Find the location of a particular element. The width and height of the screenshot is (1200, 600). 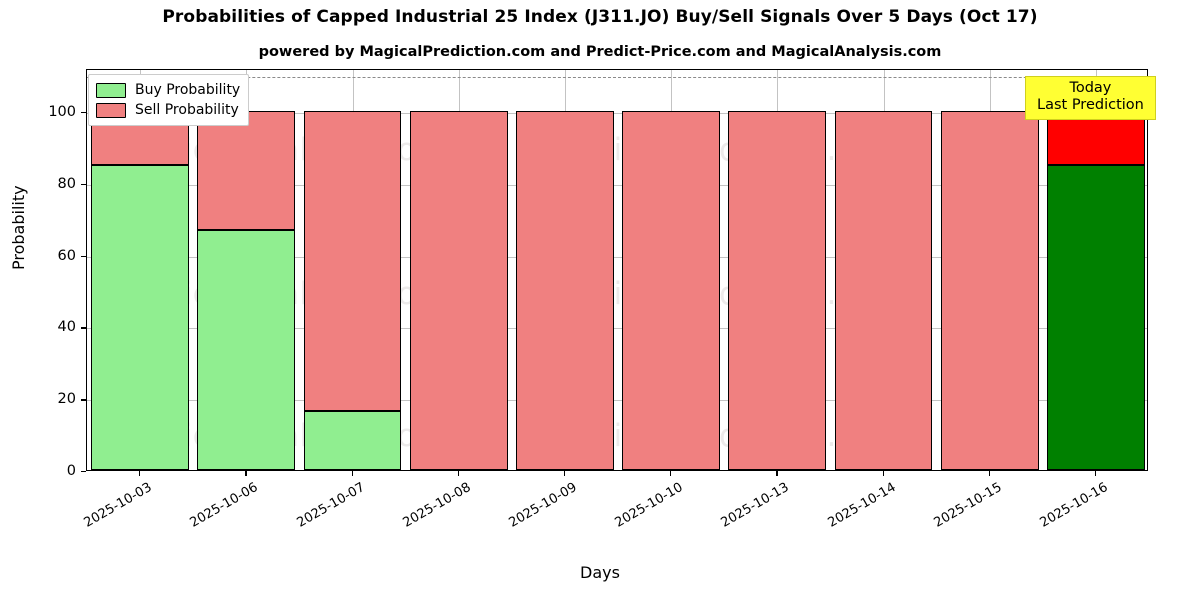

y-tick-label: 60 is located at coordinates (66, 255).